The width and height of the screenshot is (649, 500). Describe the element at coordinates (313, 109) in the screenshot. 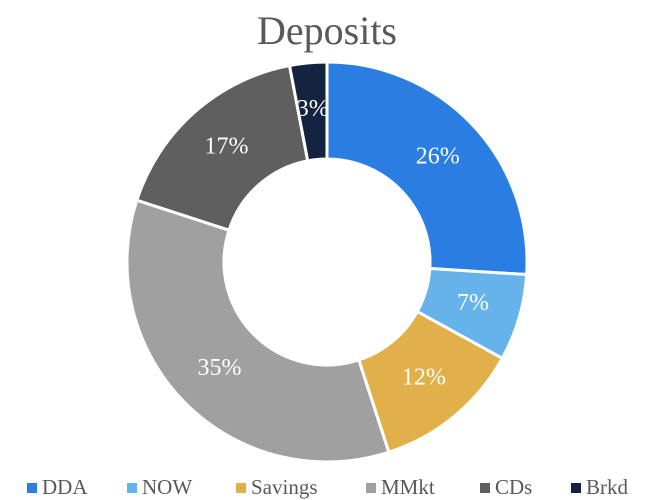

I see `data-label: 3%` at that location.